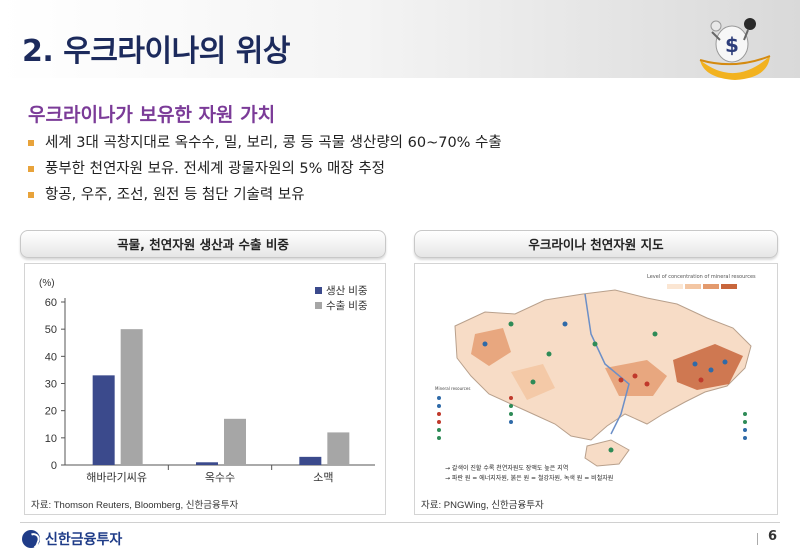 This screenshot has width=800, height=554. I want to click on x-tick-label: 옥수수, so click(220, 477).